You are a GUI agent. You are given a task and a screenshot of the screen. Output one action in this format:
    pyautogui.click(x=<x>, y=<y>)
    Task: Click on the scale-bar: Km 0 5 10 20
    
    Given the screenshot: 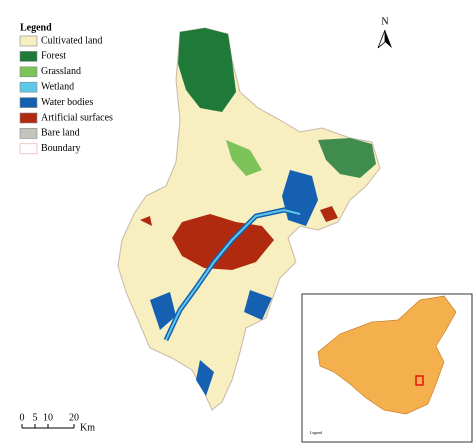 What is the action you would take?
    pyautogui.click(x=58, y=422)
    